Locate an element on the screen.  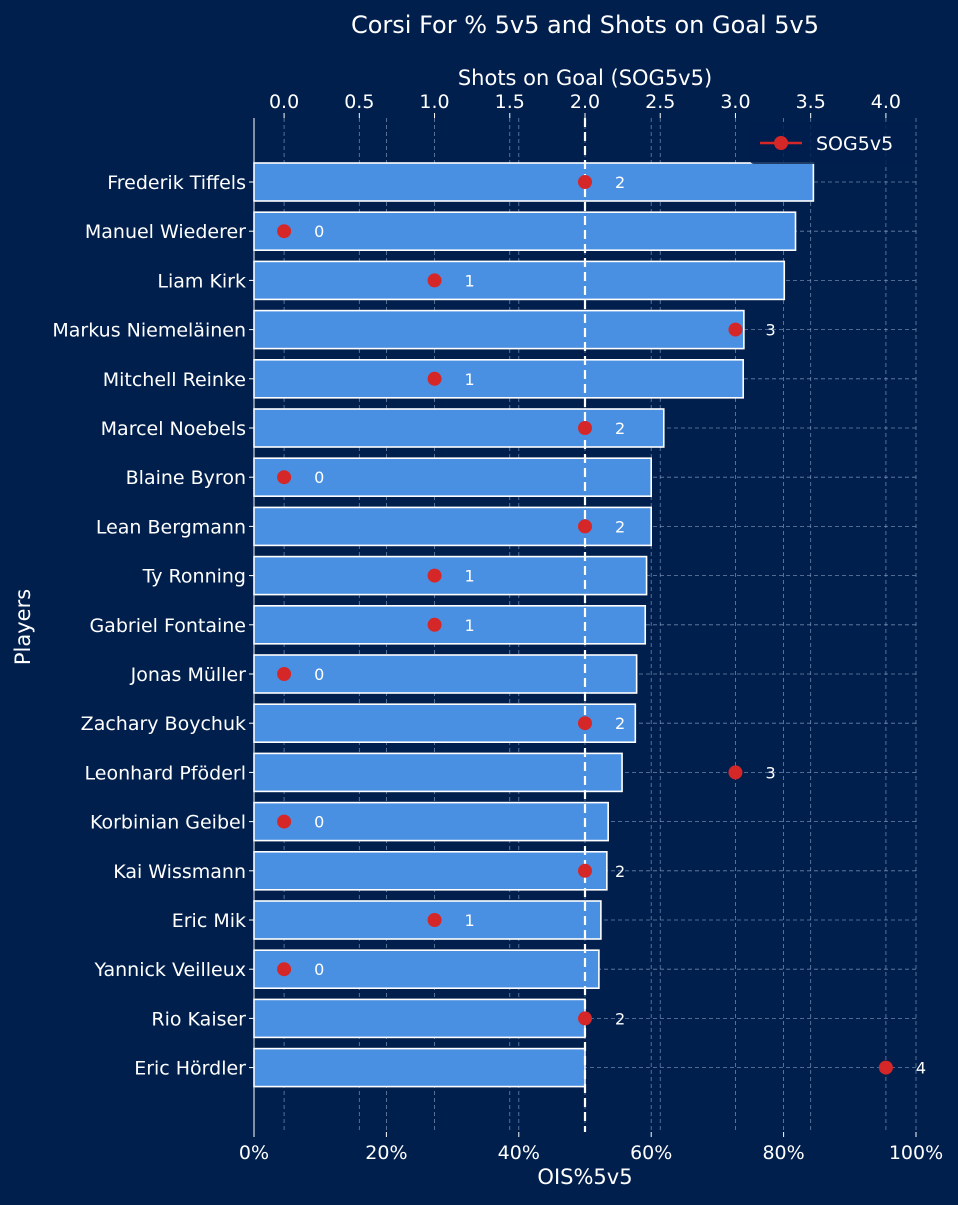
x-axis-label: OIS%5v5 is located at coordinates (584, 1177).